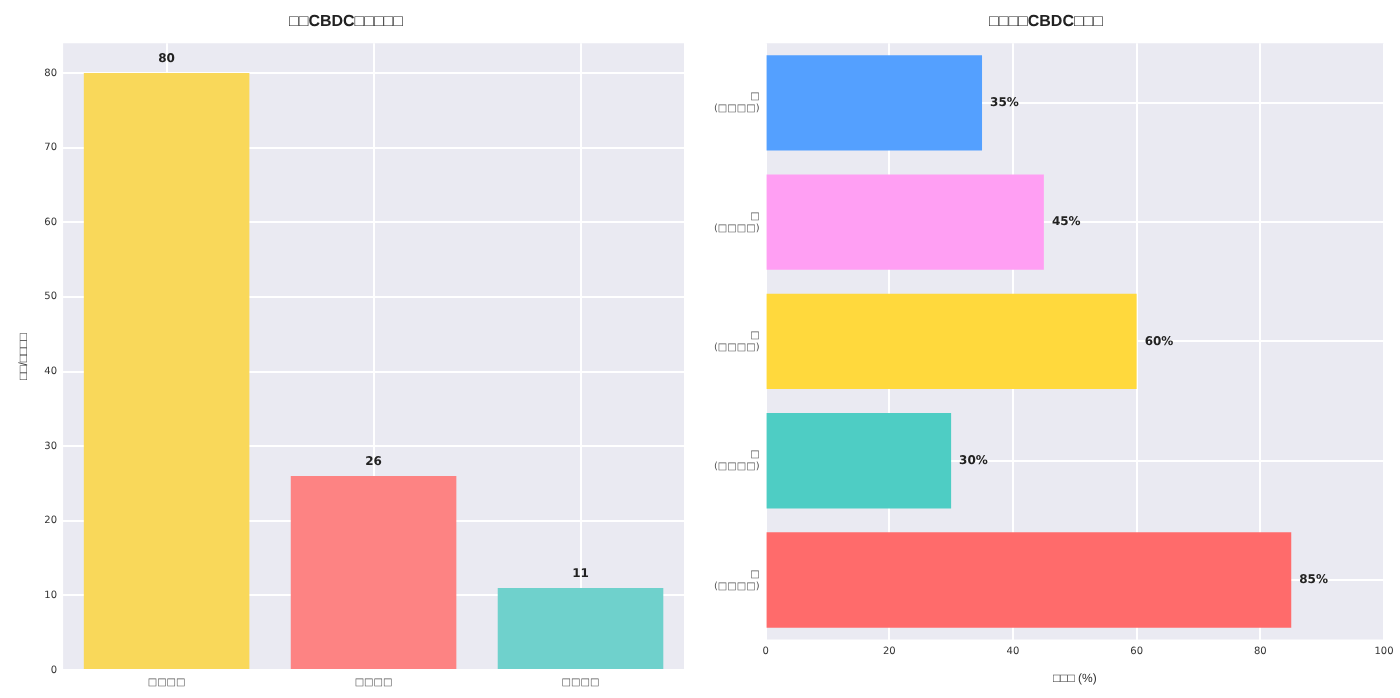  Describe the element at coordinates (1046, 21) in the screenshot. I see `chart-title: □□□□CBDC□□□` at that location.